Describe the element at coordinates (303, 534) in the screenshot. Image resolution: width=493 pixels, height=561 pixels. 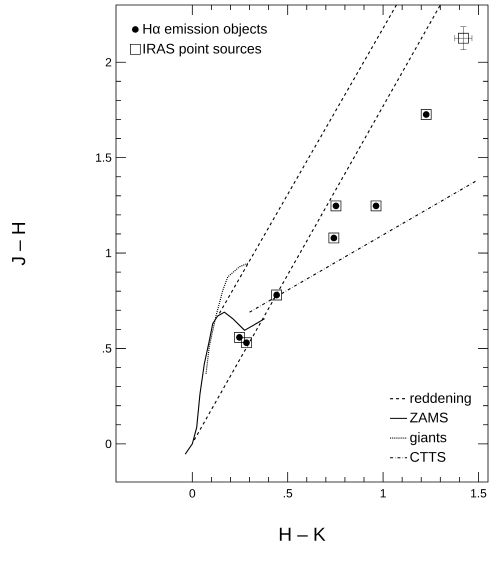
I see `x-axis-title: H – K` at that location.